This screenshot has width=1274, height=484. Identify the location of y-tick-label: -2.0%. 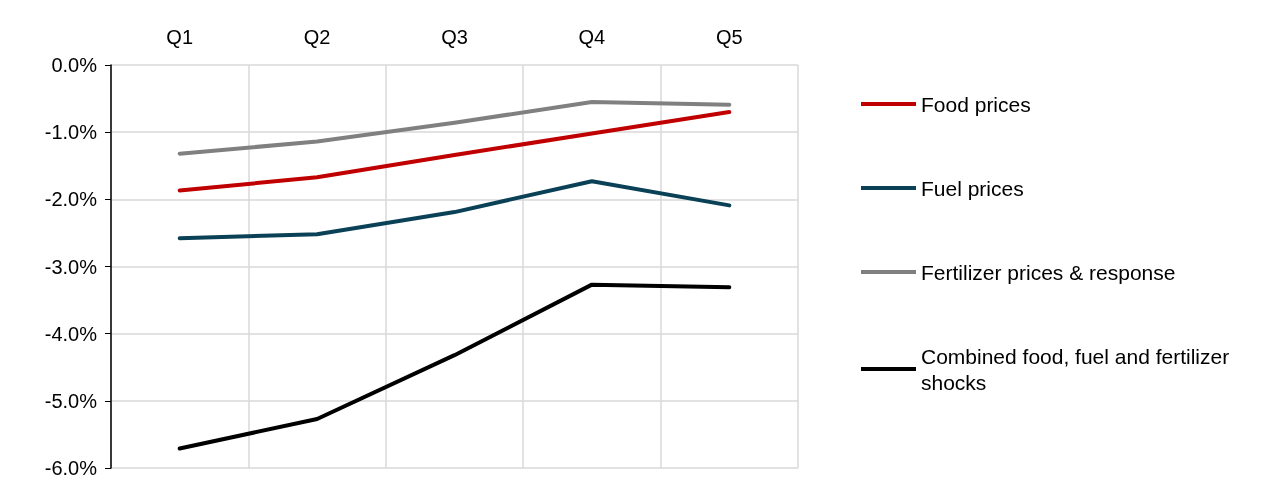
(71, 199).